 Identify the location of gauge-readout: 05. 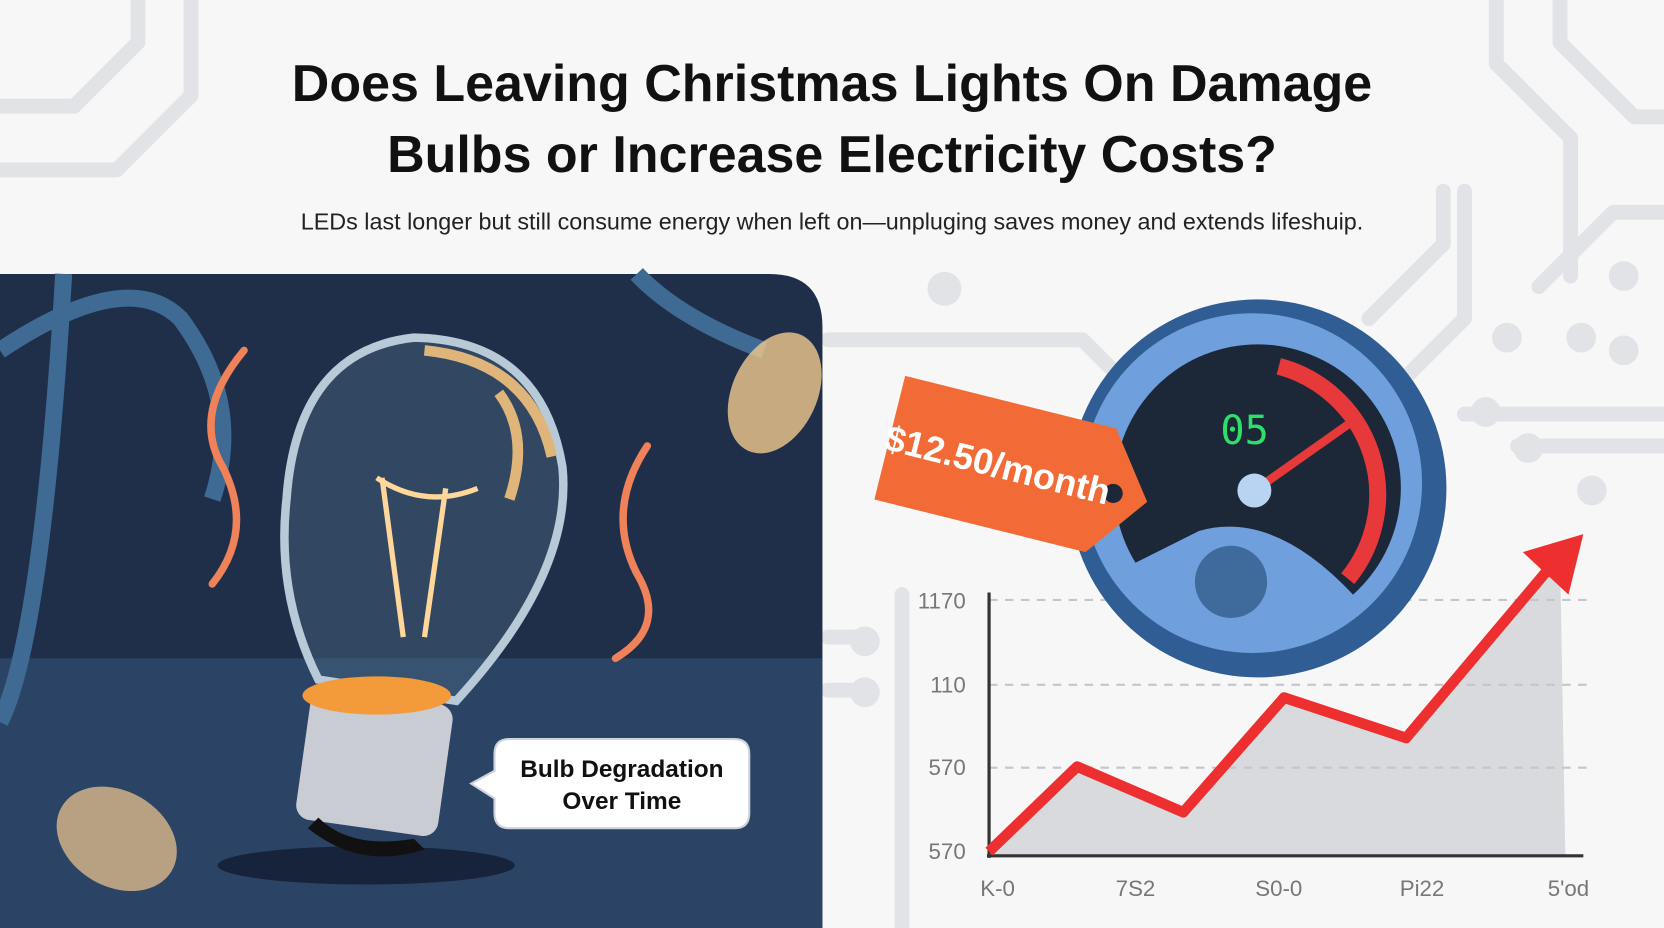
(1244, 430).